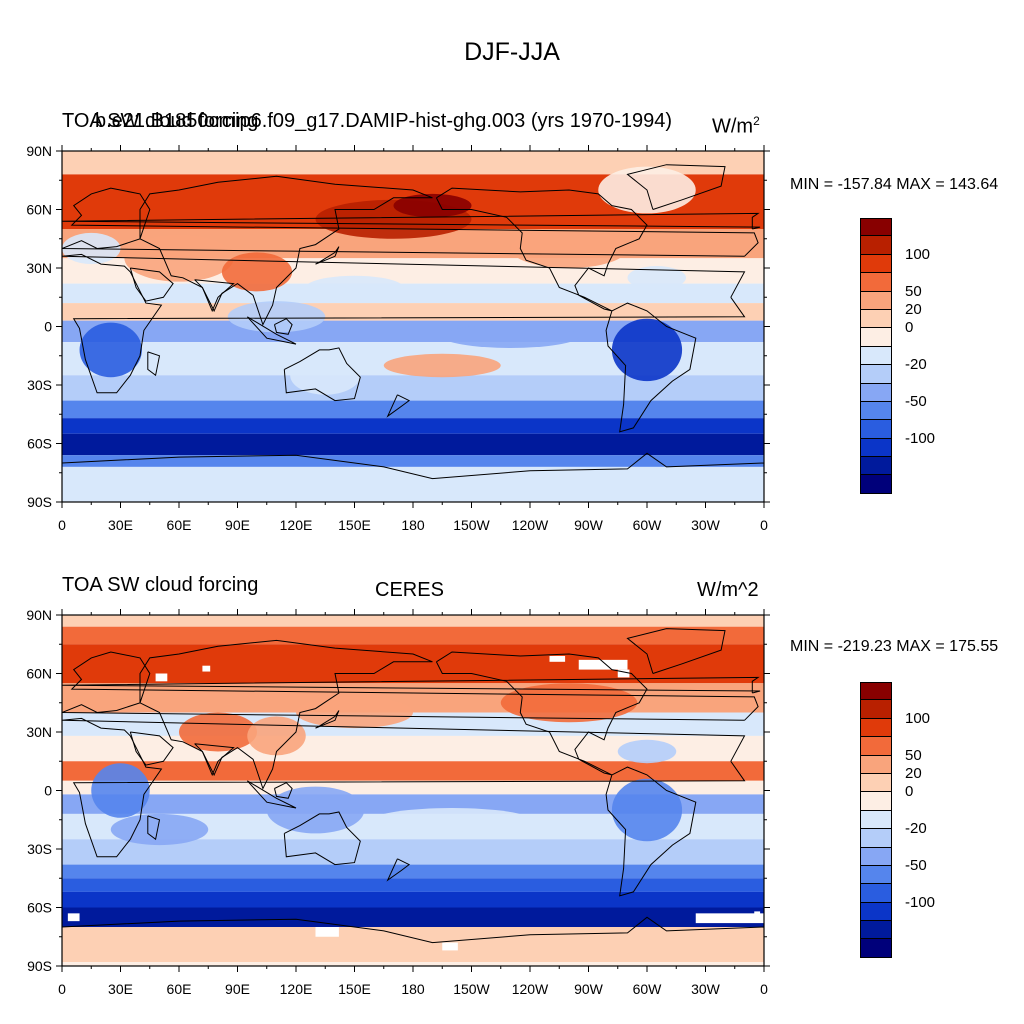 The image size is (1024, 1024). What do you see at coordinates (39, 615) in the screenshot?
I see `panel2-lat-label: 90N` at bounding box center [39, 615].